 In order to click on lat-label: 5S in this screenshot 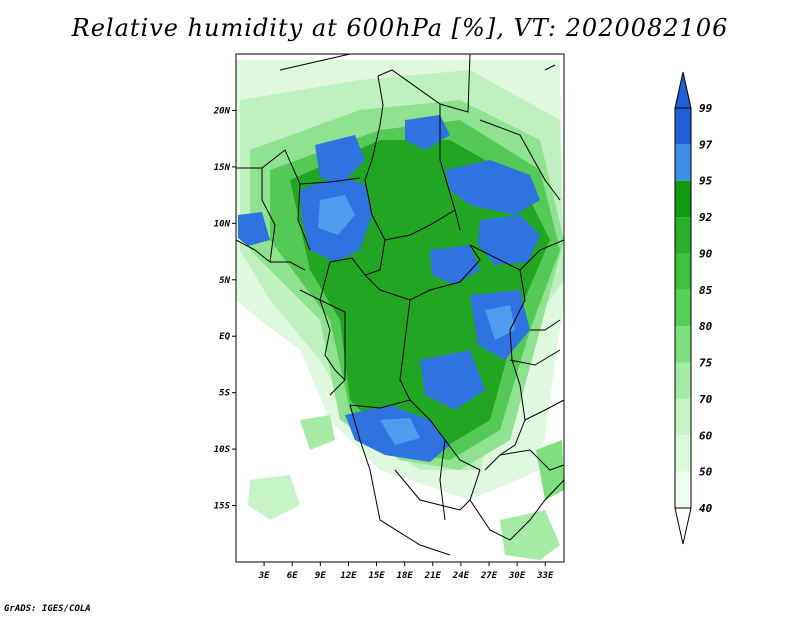, I will do `click(224, 394)`.